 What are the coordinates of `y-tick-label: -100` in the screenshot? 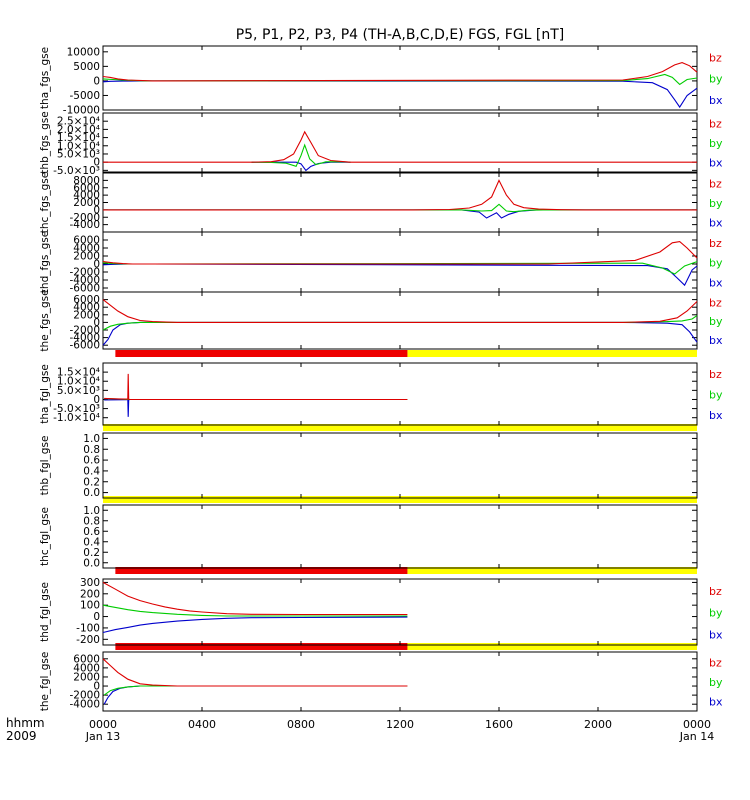 It's located at (88, 628).